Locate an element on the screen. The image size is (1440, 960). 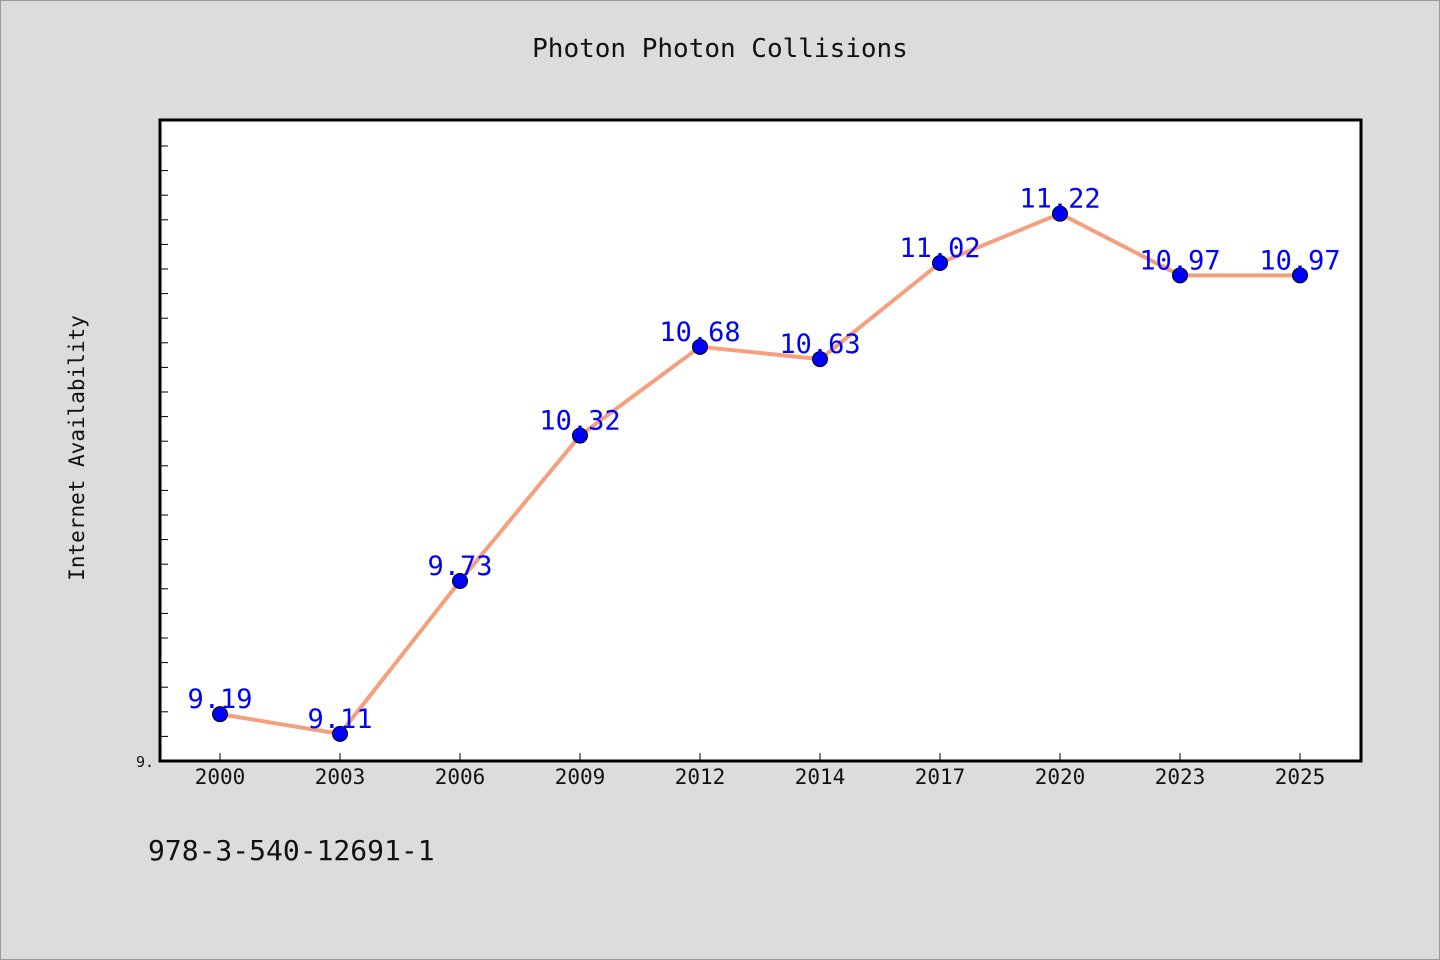
x-tick-label: 2003 is located at coordinates (340, 777).